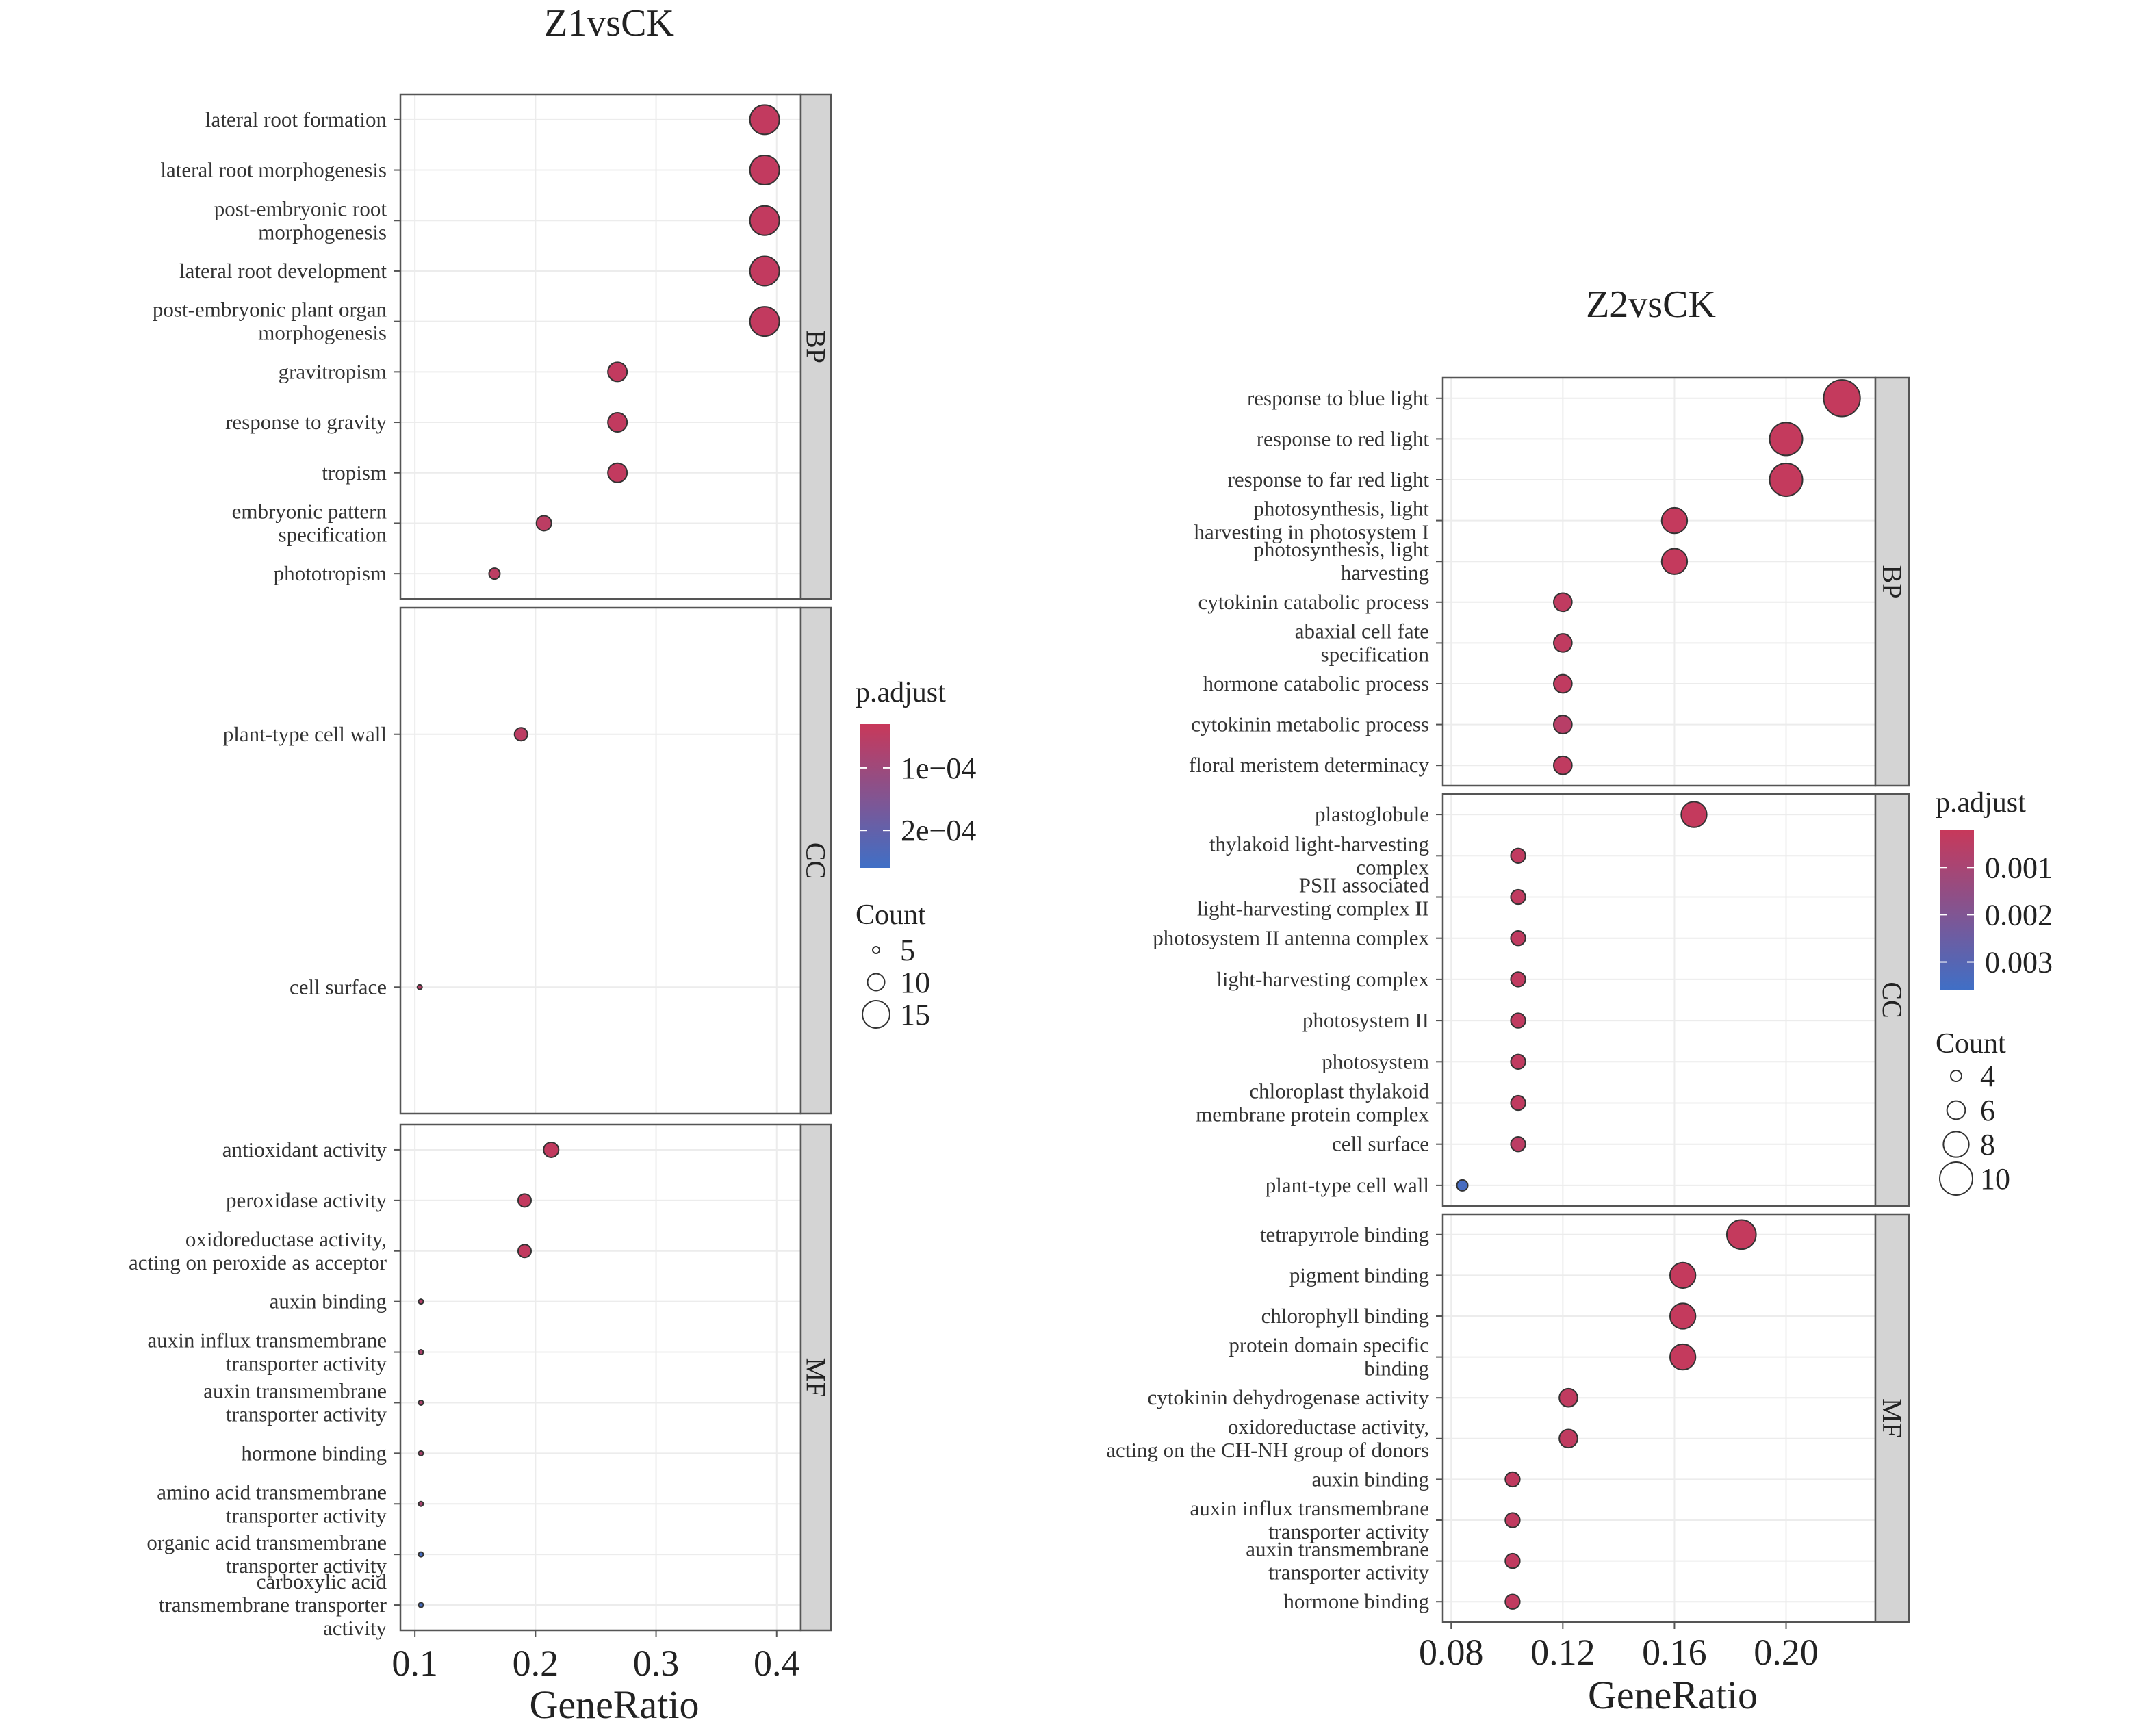  What do you see at coordinates (304, 1149) in the screenshot?
I see `y-tick-label: antioxidant activity` at bounding box center [304, 1149].